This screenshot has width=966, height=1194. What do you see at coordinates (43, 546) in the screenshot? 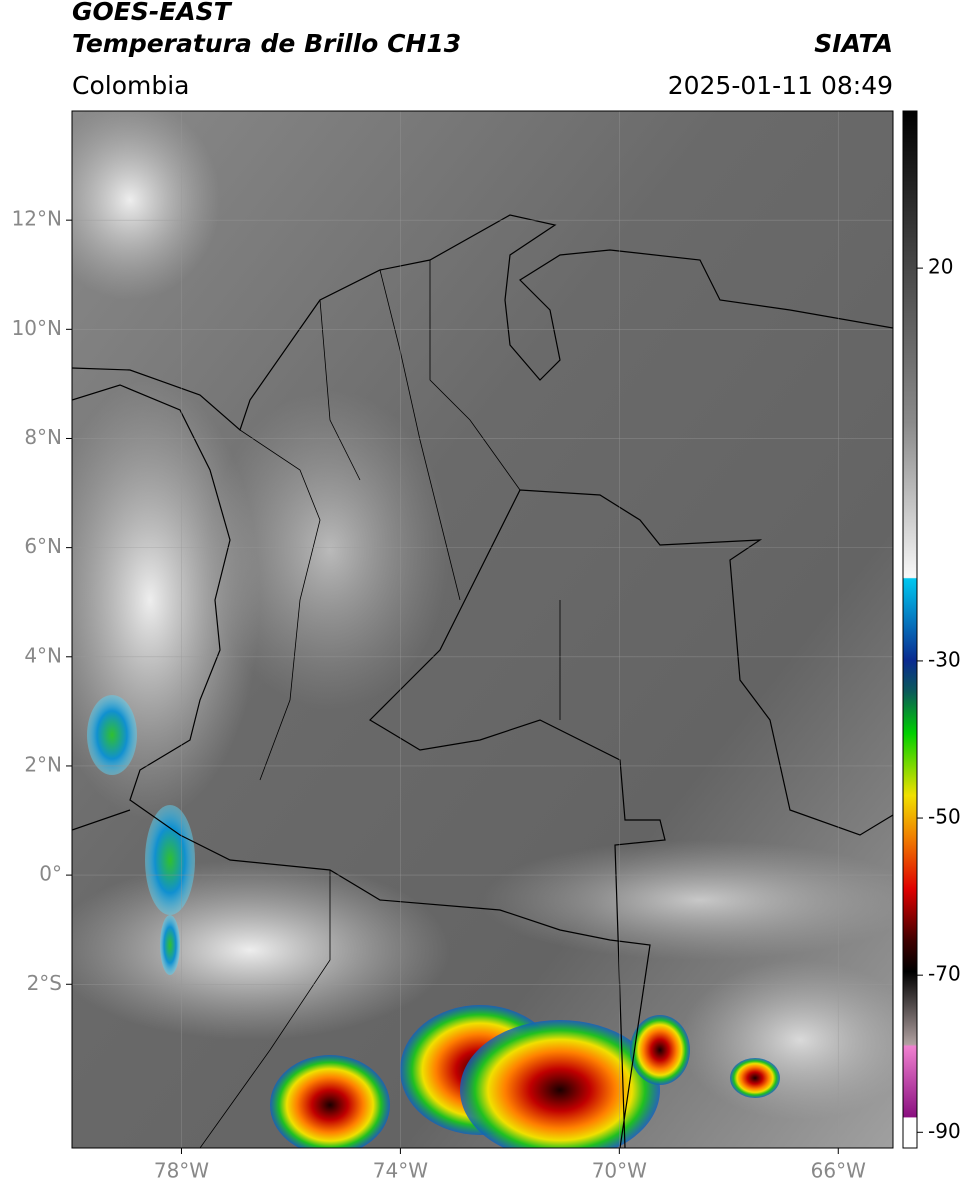
I see `y-tick-label: 6°N` at bounding box center [43, 546].